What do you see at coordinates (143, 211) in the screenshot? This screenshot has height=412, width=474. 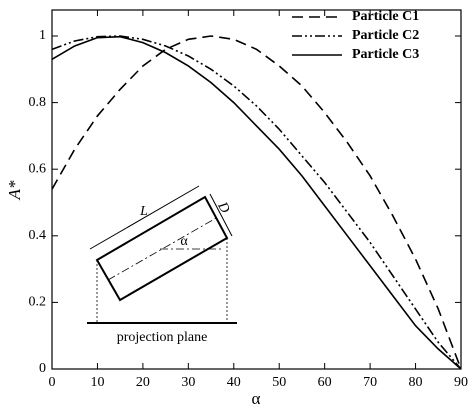 I see `inset-label: L` at bounding box center [143, 211].